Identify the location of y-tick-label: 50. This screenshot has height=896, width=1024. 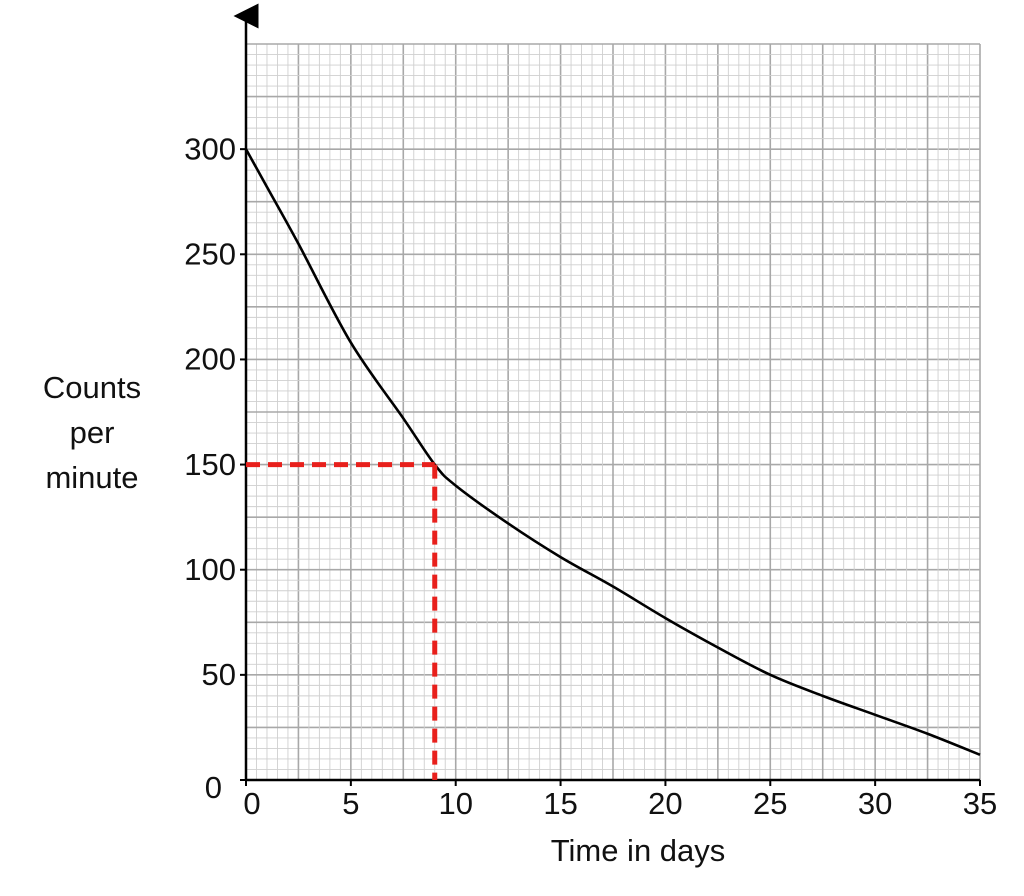
(219, 674).